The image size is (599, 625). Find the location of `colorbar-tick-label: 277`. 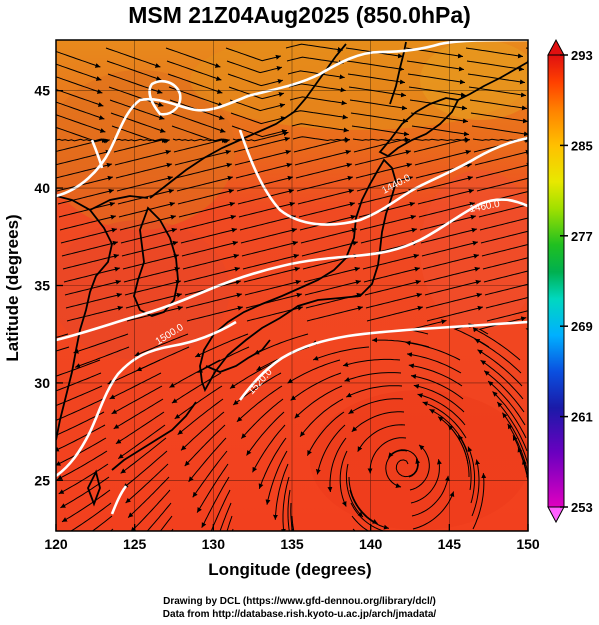

colorbar-tick-label: 277 is located at coordinates (582, 236).